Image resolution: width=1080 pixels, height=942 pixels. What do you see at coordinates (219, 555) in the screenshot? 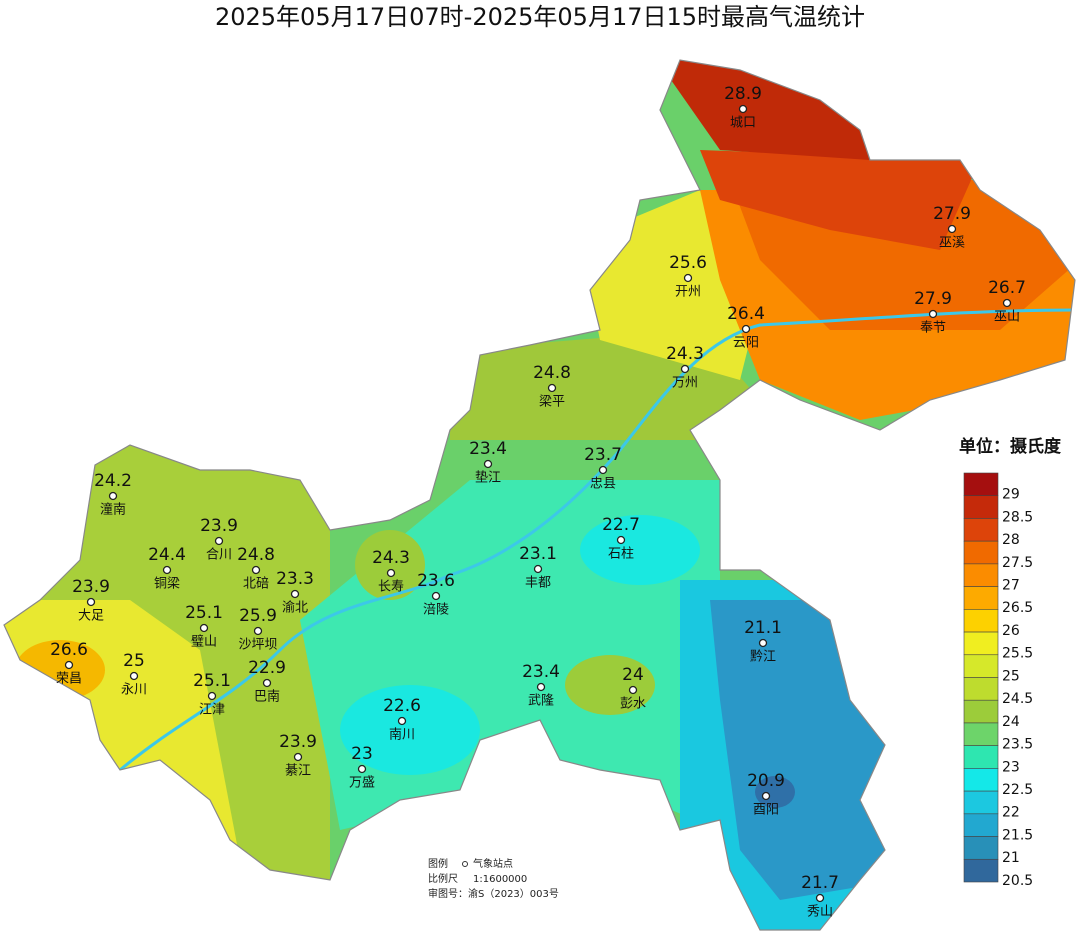
I see `station-name: 合川` at bounding box center [219, 555].